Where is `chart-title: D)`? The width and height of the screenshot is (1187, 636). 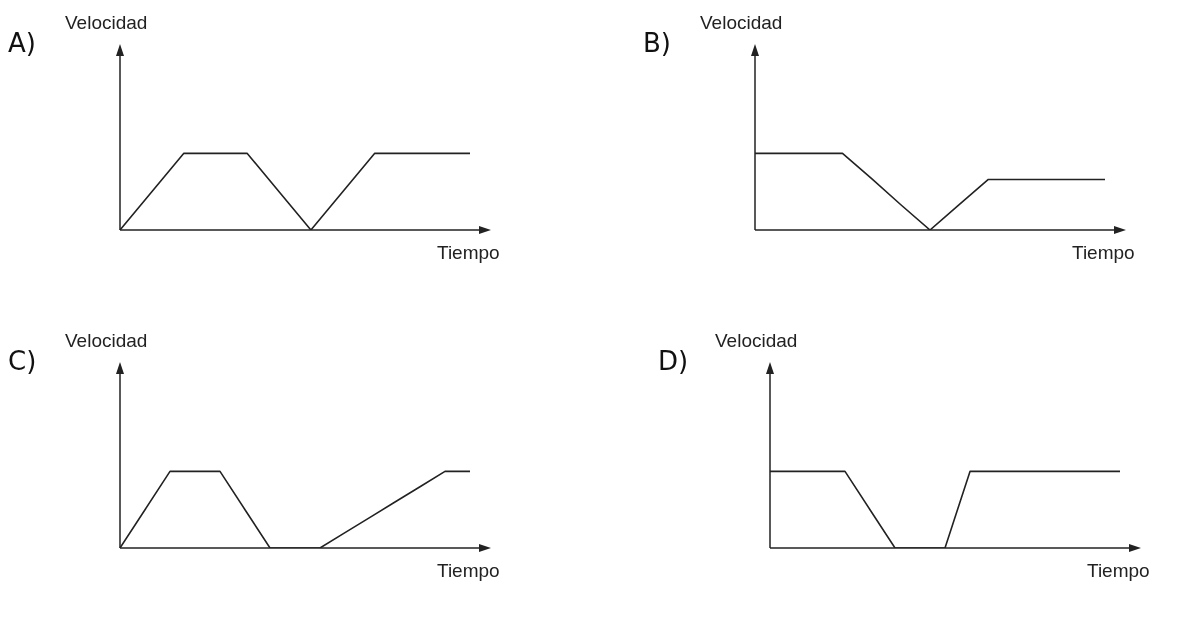 chart-title: D) is located at coordinates (673, 361).